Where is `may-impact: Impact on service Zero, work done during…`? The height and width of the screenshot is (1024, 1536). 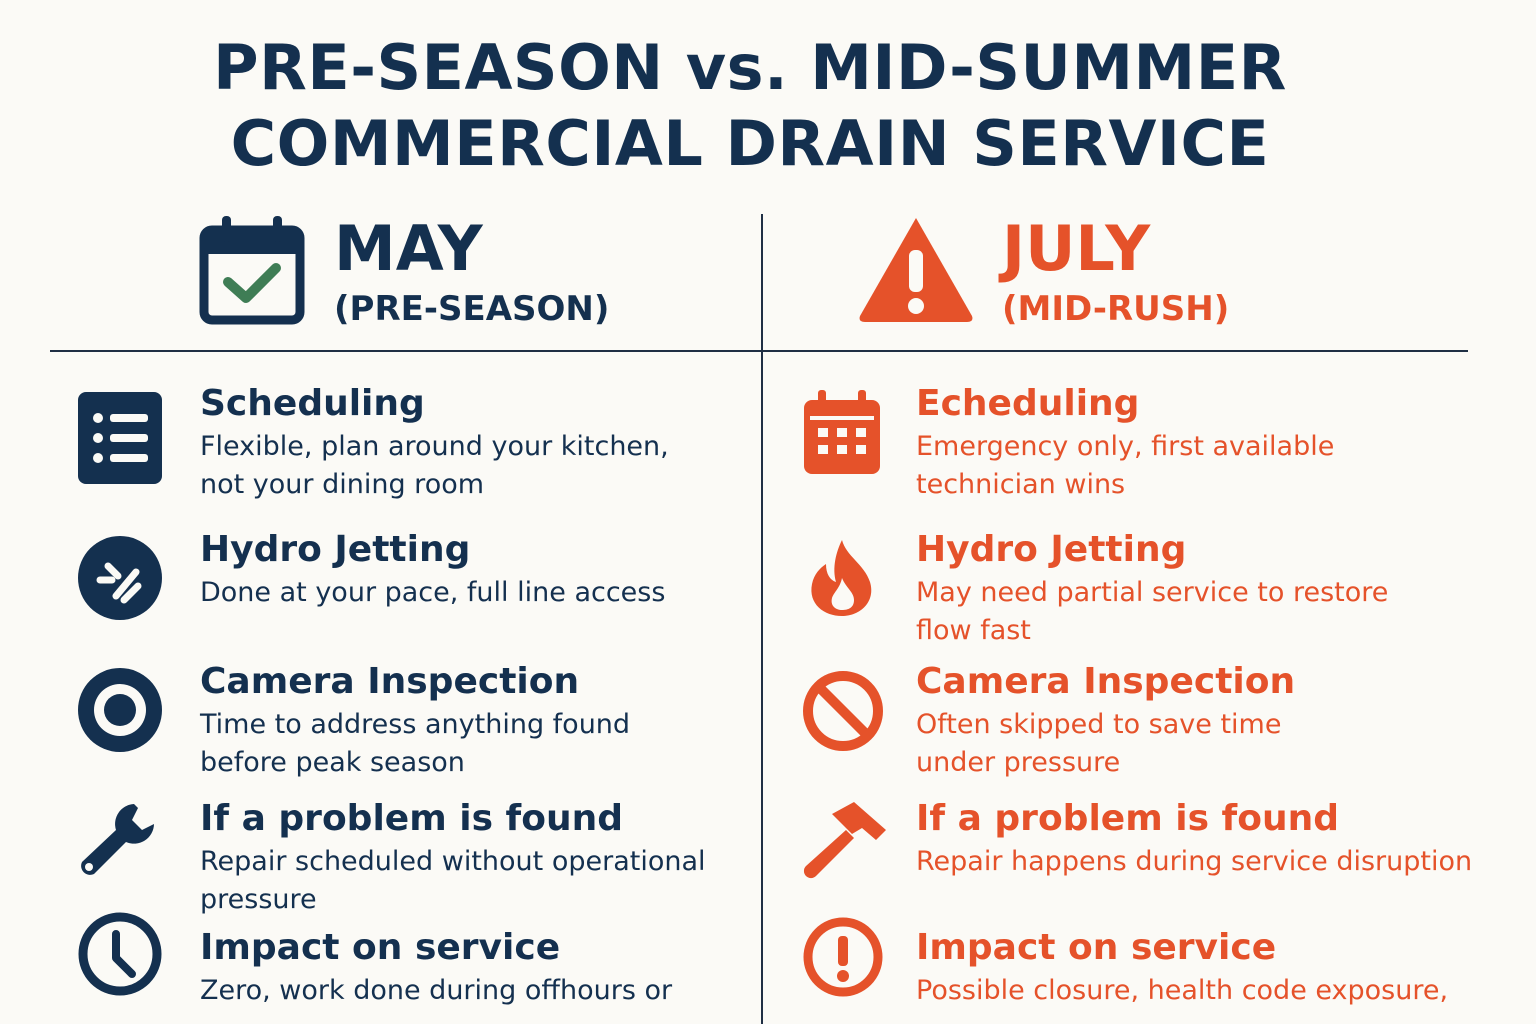 may-impact: Impact on service Zero, work done during… is located at coordinates (436, 968).